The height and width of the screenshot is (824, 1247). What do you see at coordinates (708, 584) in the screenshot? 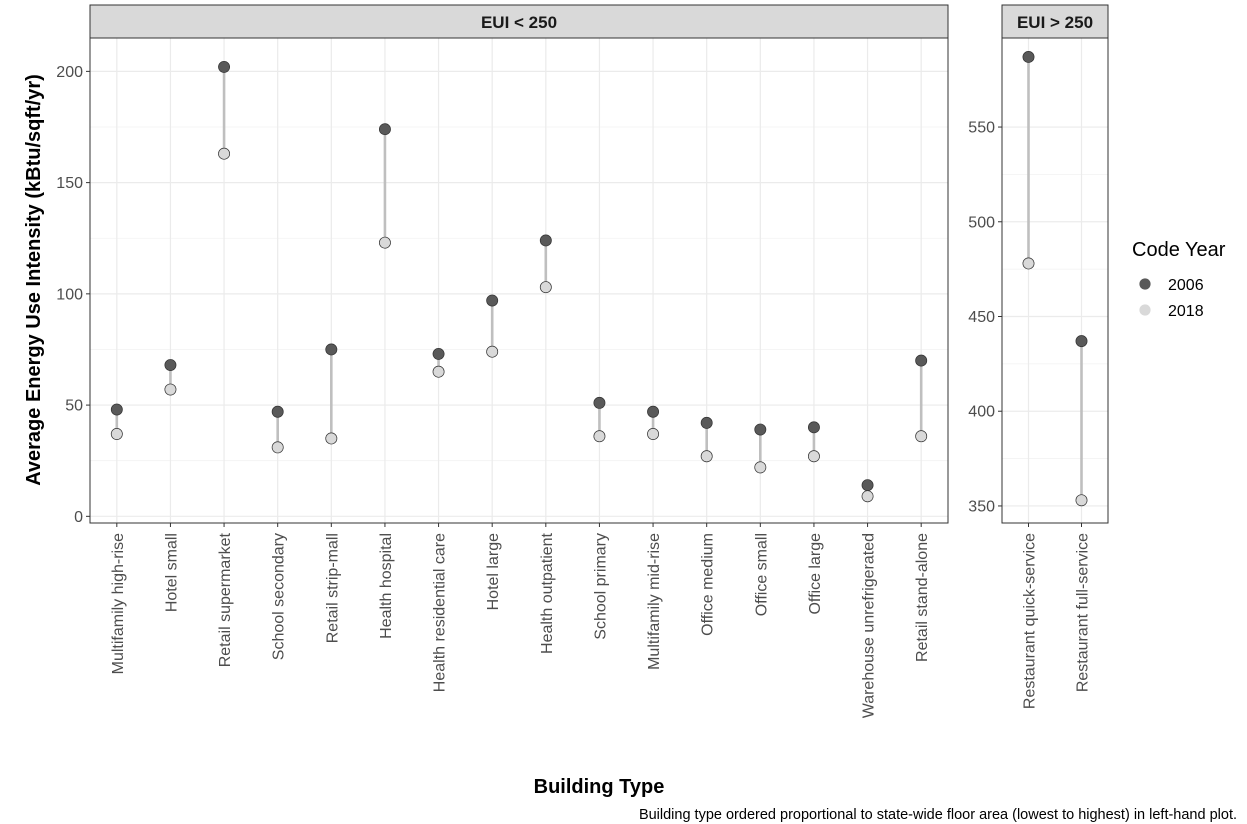
I see `x-tick-label-office-medium: Office medium` at bounding box center [708, 584].